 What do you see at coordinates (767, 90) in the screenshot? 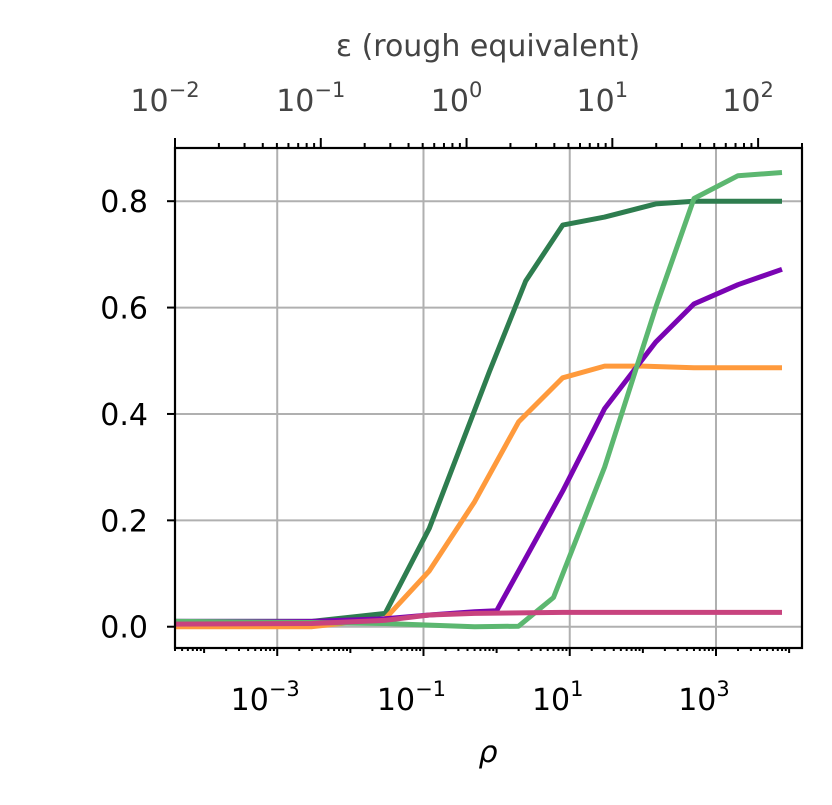
I see `top-tick-exponent: 2` at bounding box center [767, 90].